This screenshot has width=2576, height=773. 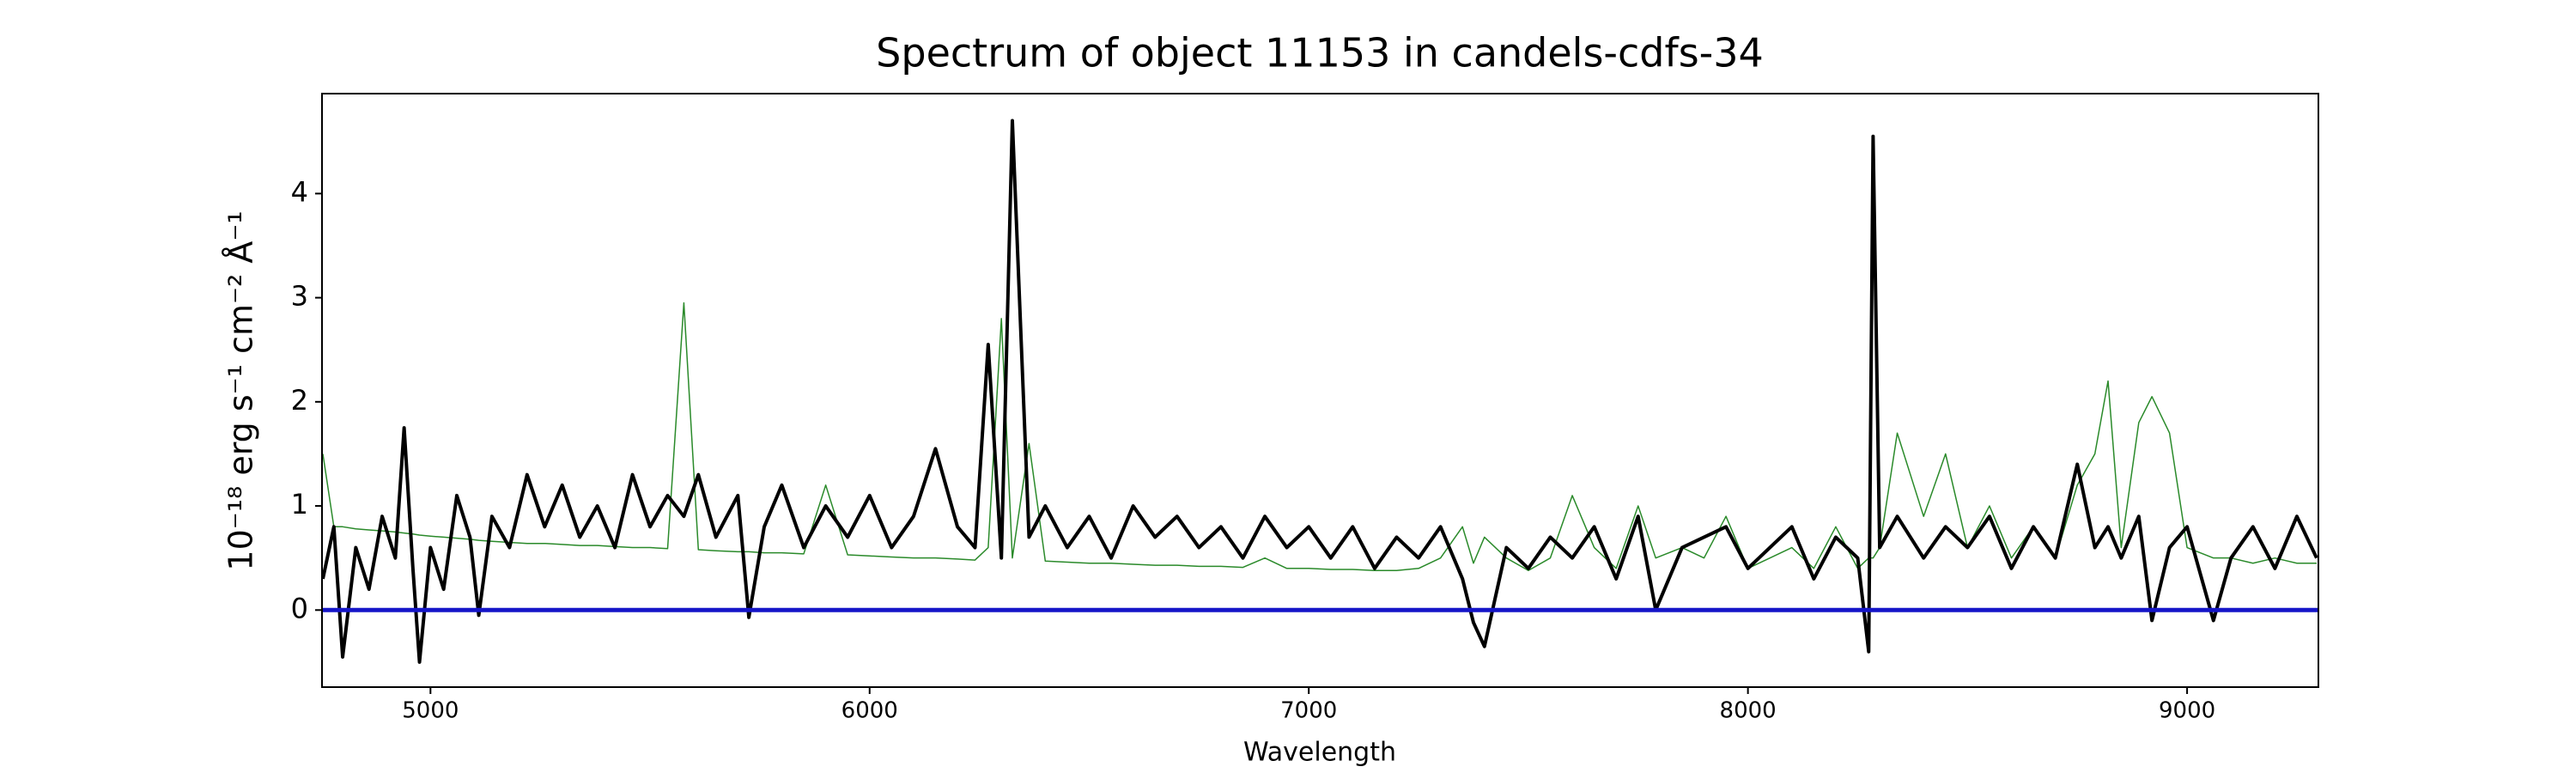 What do you see at coordinates (300, 191) in the screenshot?
I see `y-tick-label: 4` at bounding box center [300, 191].